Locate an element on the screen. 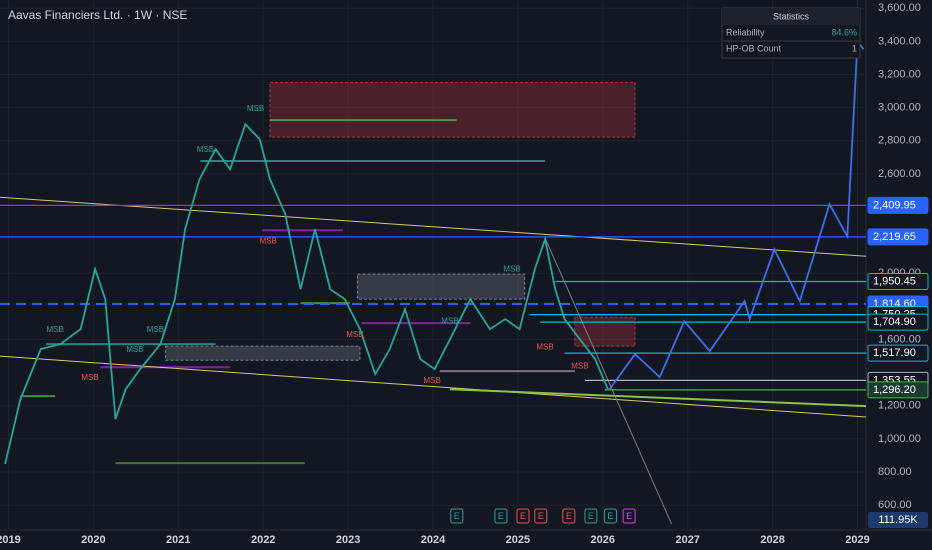 The height and width of the screenshot is (550, 932). price-label: 1,704.90 is located at coordinates (894, 322).